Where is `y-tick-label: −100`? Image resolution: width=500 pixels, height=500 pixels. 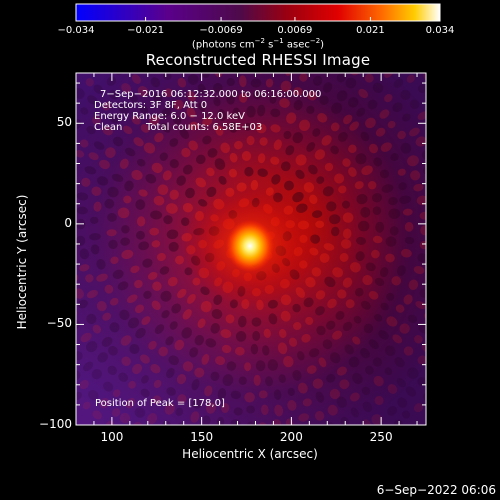 y-tick-label: −100 is located at coordinates (55, 424).